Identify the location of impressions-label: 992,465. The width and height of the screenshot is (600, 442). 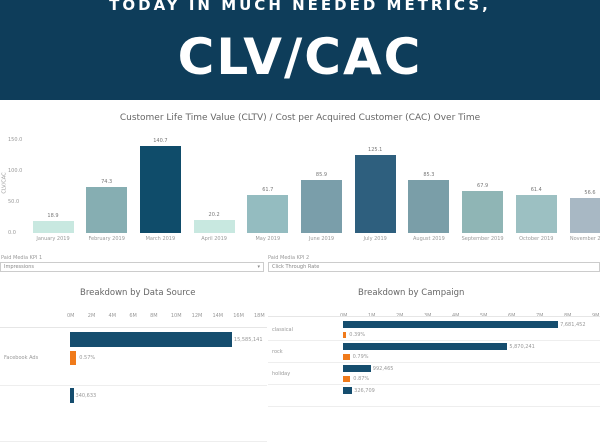
(383, 369).